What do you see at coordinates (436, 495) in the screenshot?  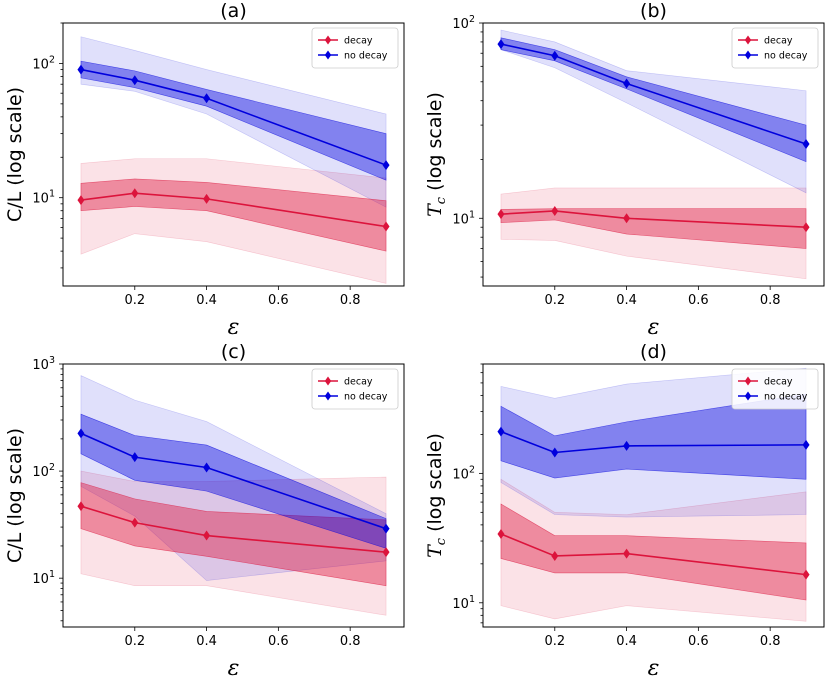 I see `y-axis-label: Tc (log scale)` at bounding box center [436, 495].